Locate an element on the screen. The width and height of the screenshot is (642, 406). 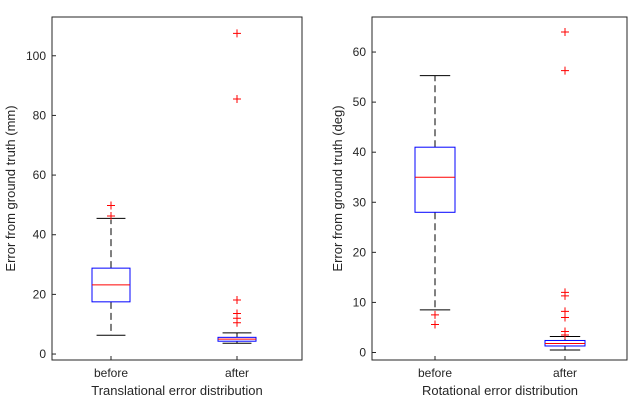
y-tick-label: 30 is located at coordinates (360, 202).